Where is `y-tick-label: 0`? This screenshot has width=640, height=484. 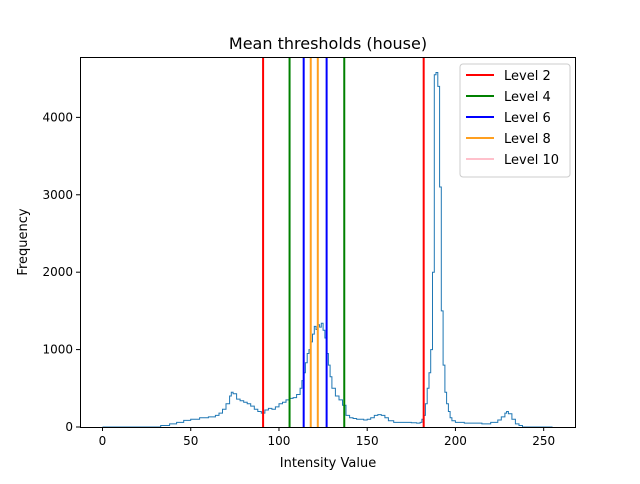
y-tick-label: 0 is located at coordinates (69, 427).